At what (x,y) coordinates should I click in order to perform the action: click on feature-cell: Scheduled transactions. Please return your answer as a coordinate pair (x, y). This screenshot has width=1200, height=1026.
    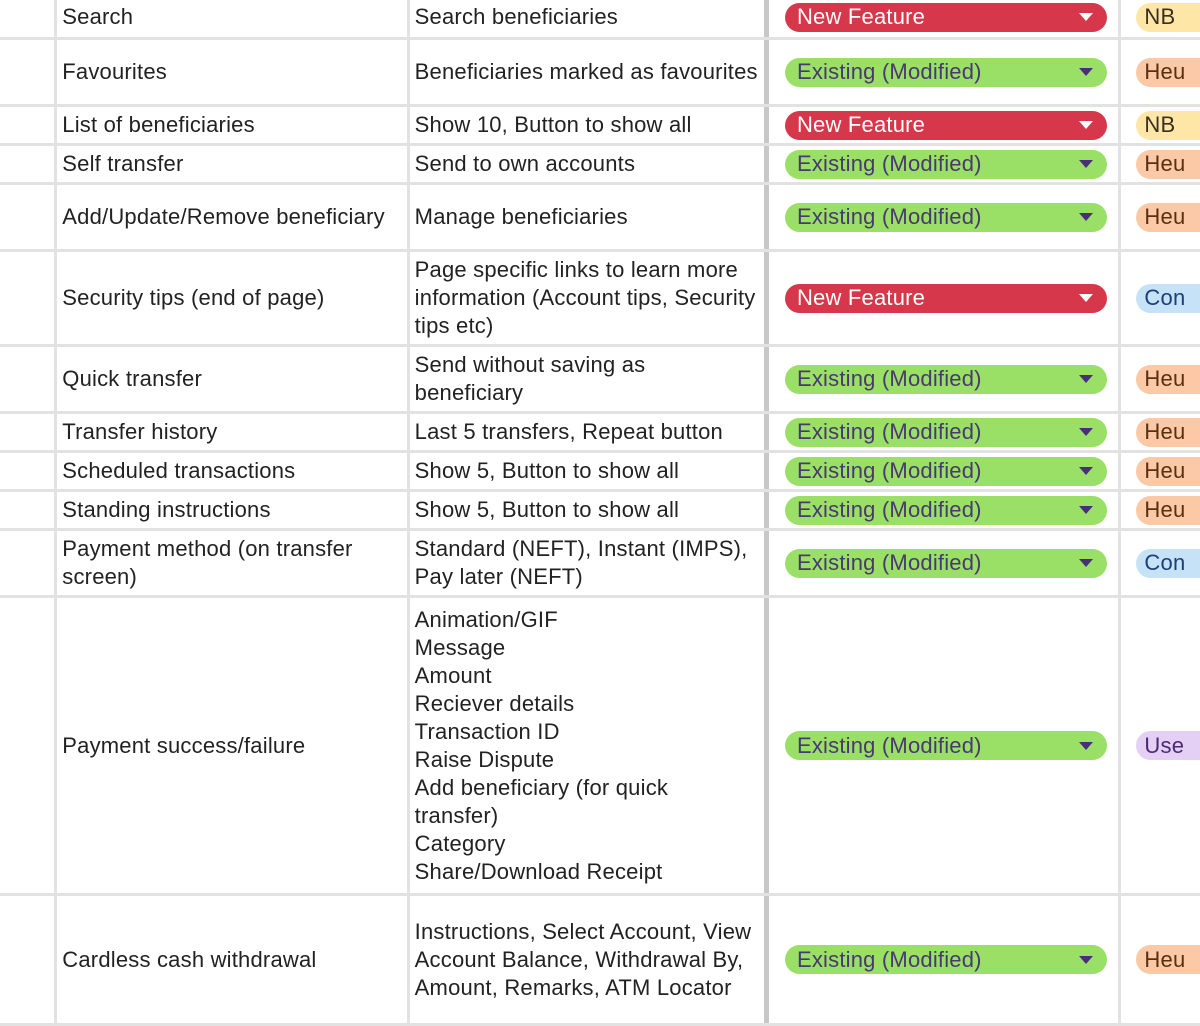
    Looking at the image, I should click on (233, 471).